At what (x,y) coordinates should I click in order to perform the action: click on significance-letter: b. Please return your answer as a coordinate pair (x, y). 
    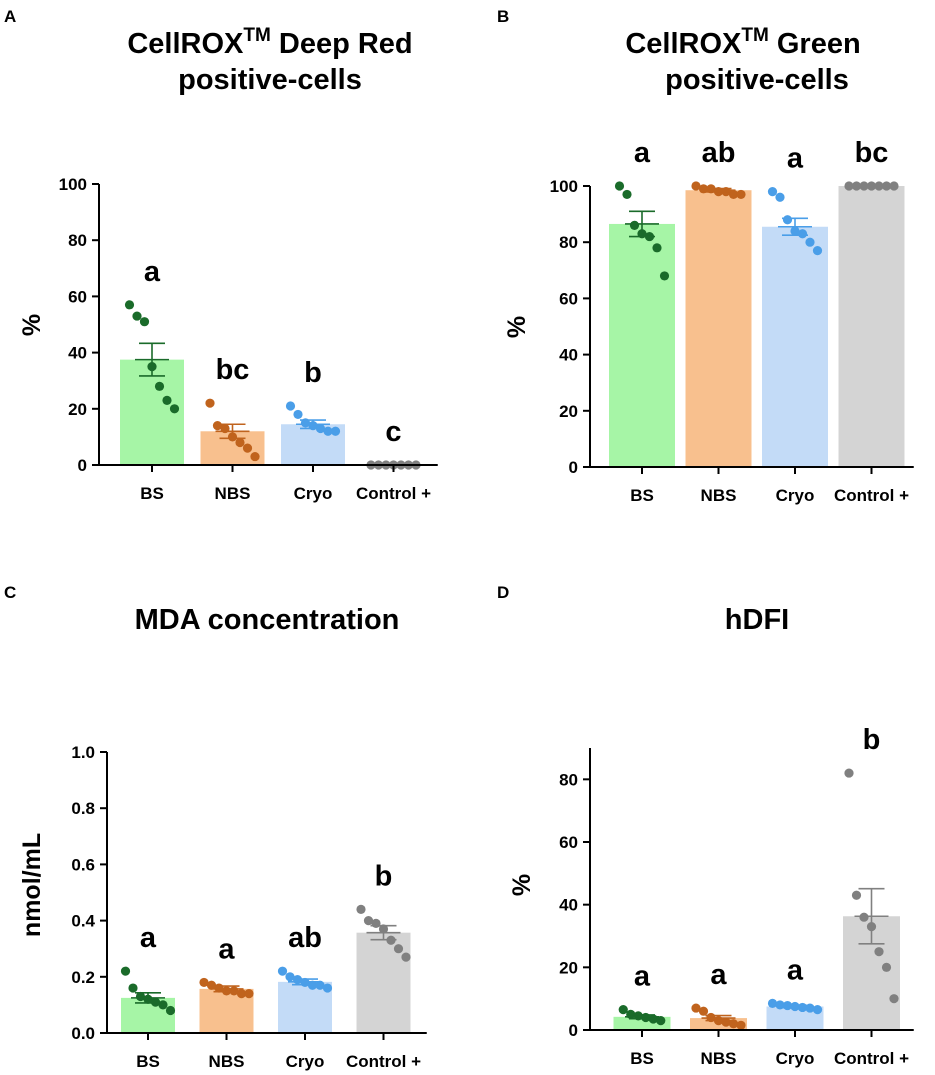
    Looking at the image, I should click on (313, 373).